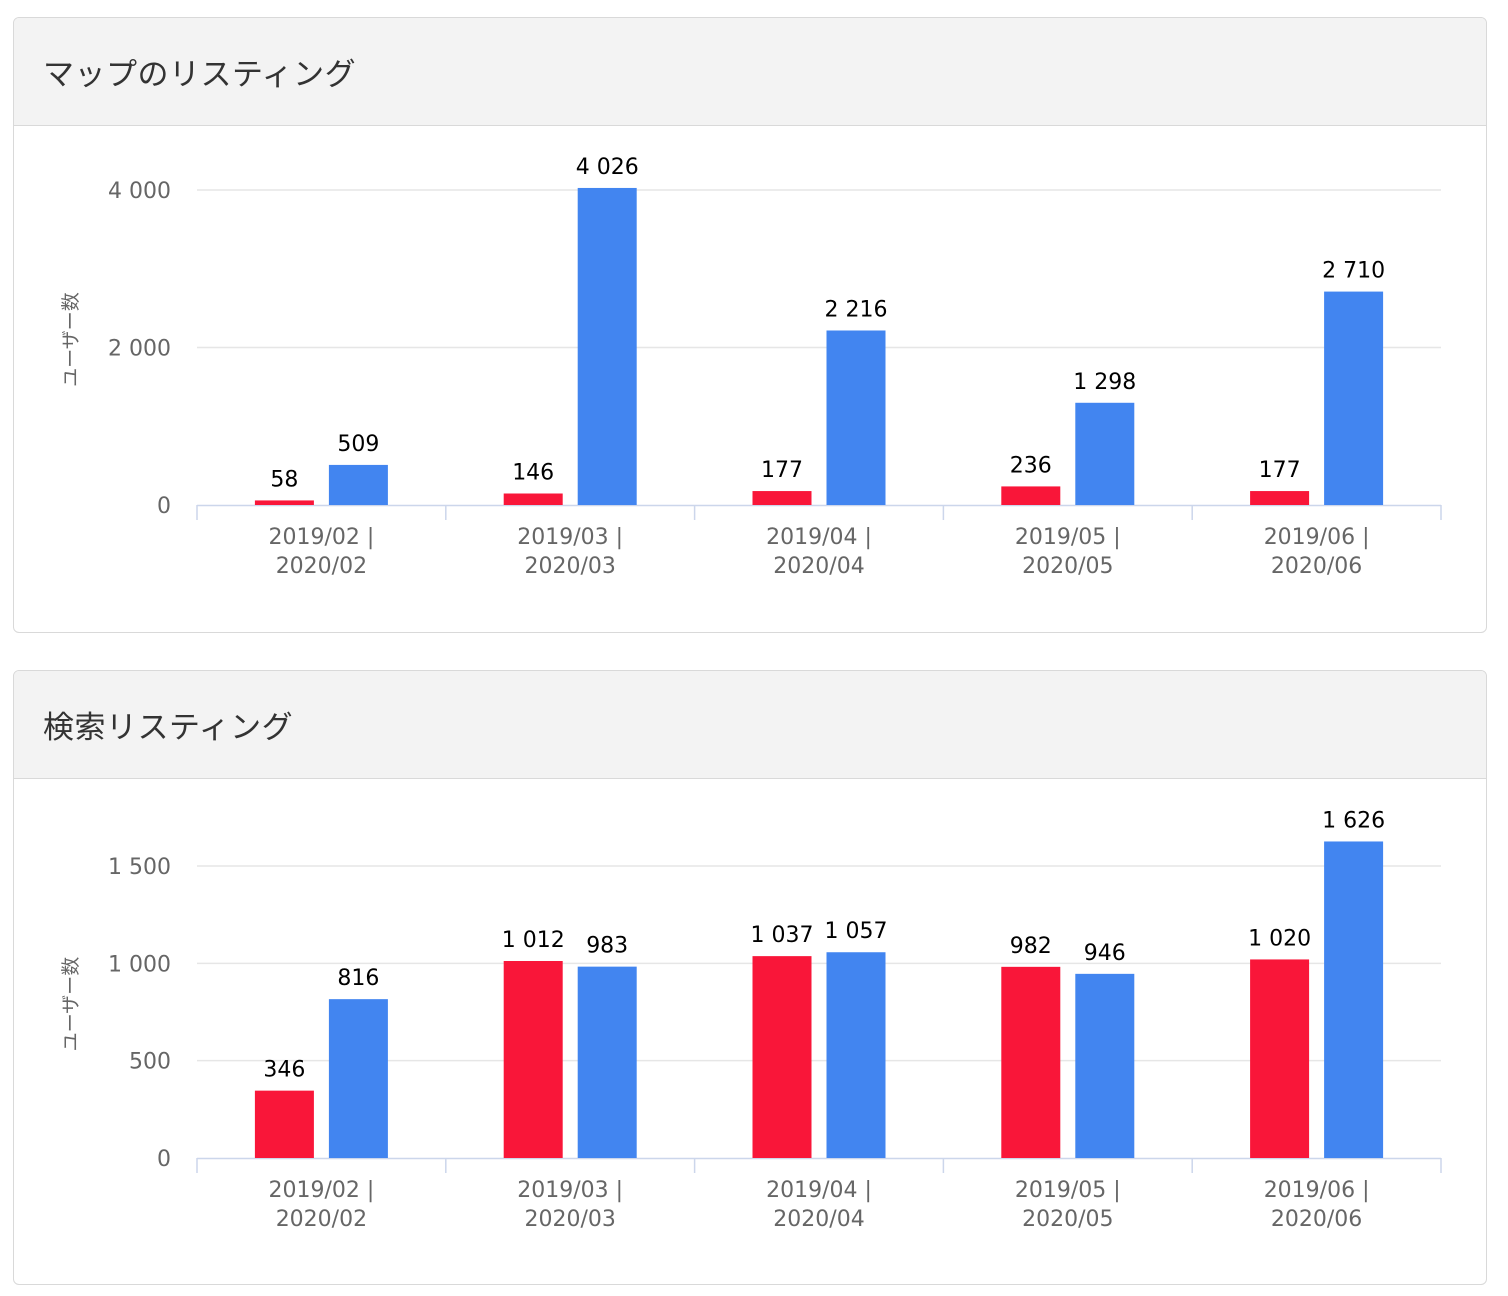 The image size is (1508, 1296). I want to click on data-label: 346, so click(284, 1070).